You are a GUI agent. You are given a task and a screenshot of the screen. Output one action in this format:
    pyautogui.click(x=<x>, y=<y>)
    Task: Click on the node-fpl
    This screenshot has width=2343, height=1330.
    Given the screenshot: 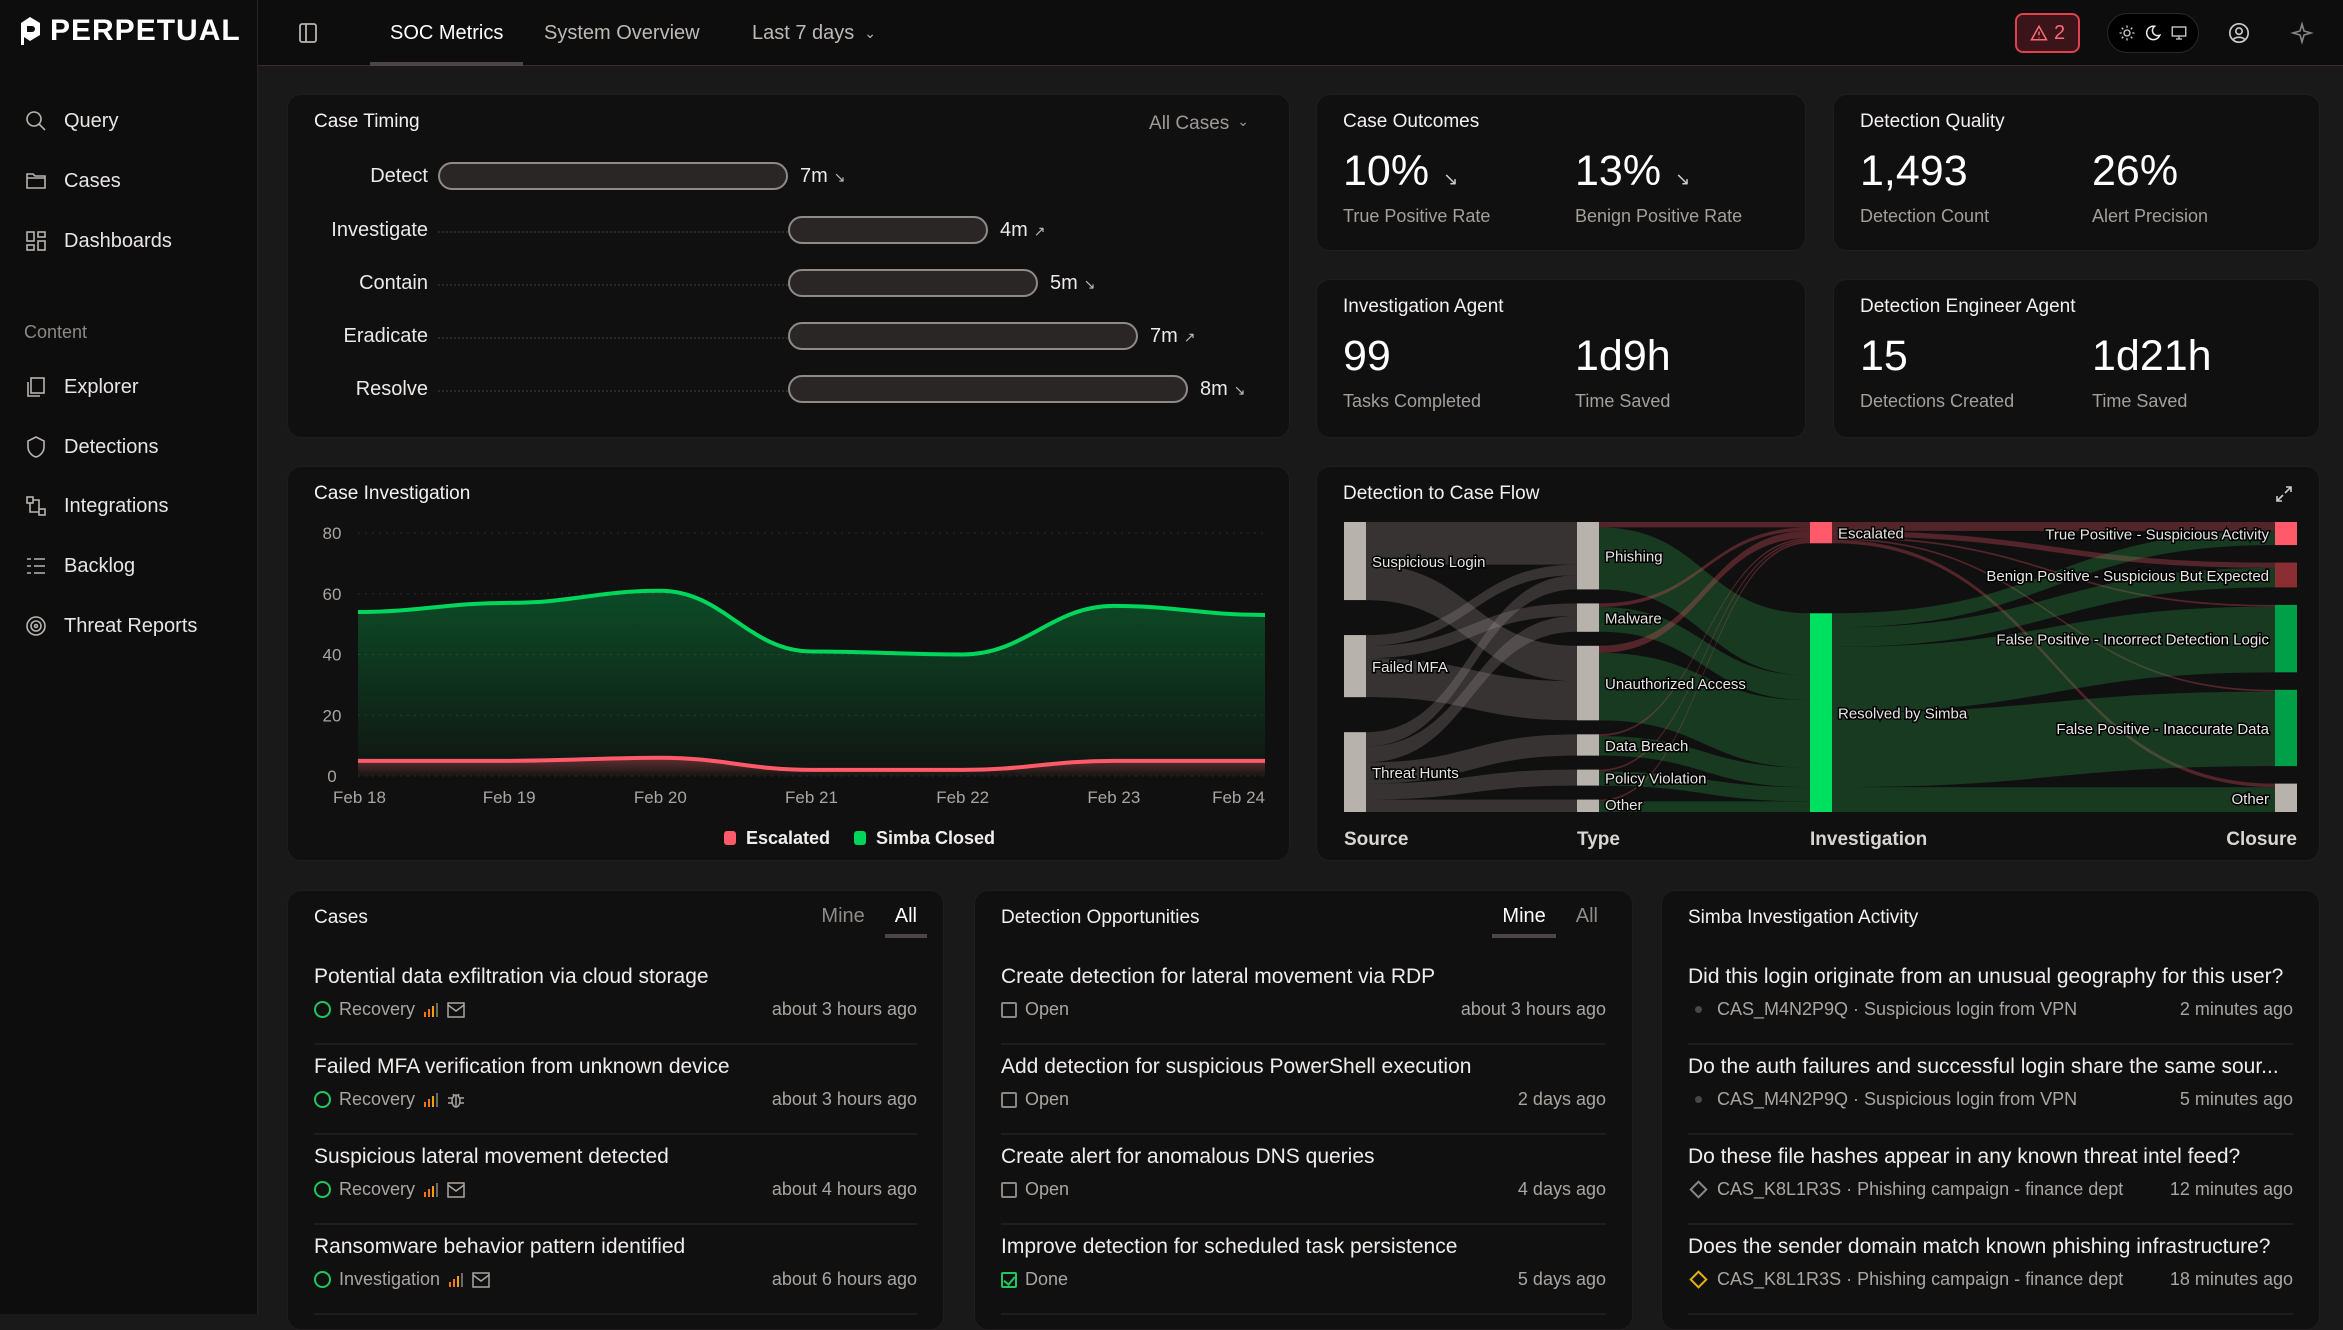 What is the action you would take?
    pyautogui.click(x=2286, y=638)
    